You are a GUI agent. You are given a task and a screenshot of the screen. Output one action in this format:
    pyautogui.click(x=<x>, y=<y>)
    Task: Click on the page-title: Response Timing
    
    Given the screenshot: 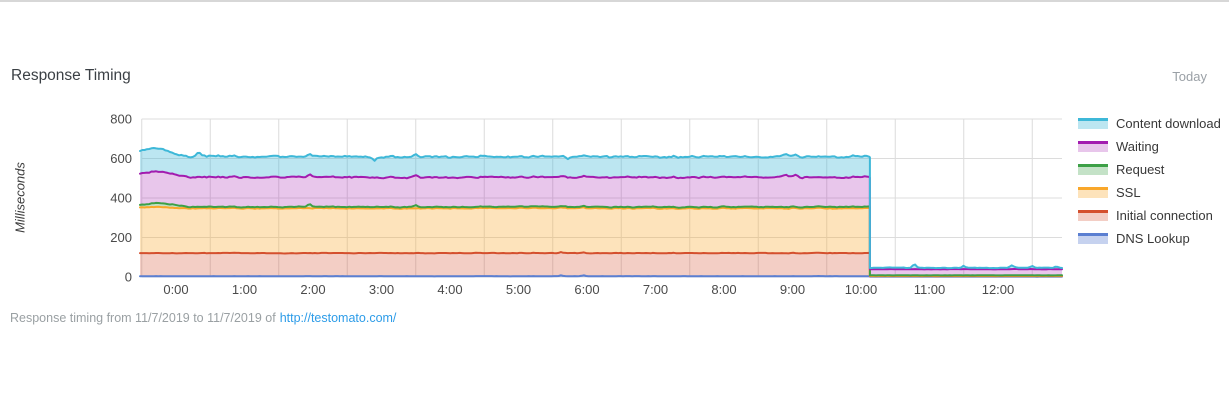 What is the action you would take?
    pyautogui.click(x=71, y=75)
    